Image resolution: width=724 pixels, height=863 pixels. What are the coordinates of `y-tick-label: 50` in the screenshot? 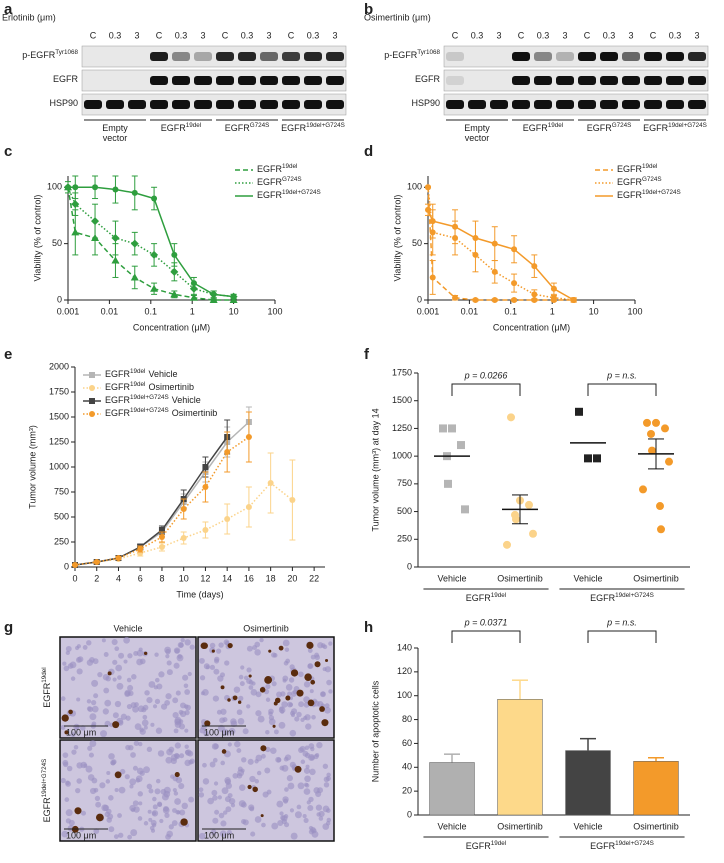 It's located at (417, 243).